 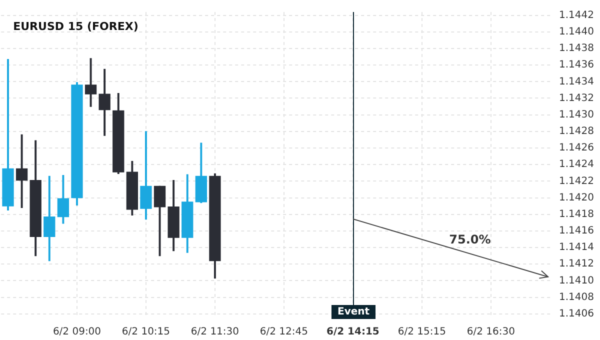 What do you see at coordinates (576, 214) in the screenshot?
I see `y-tick-label: 1.1418` at bounding box center [576, 214].